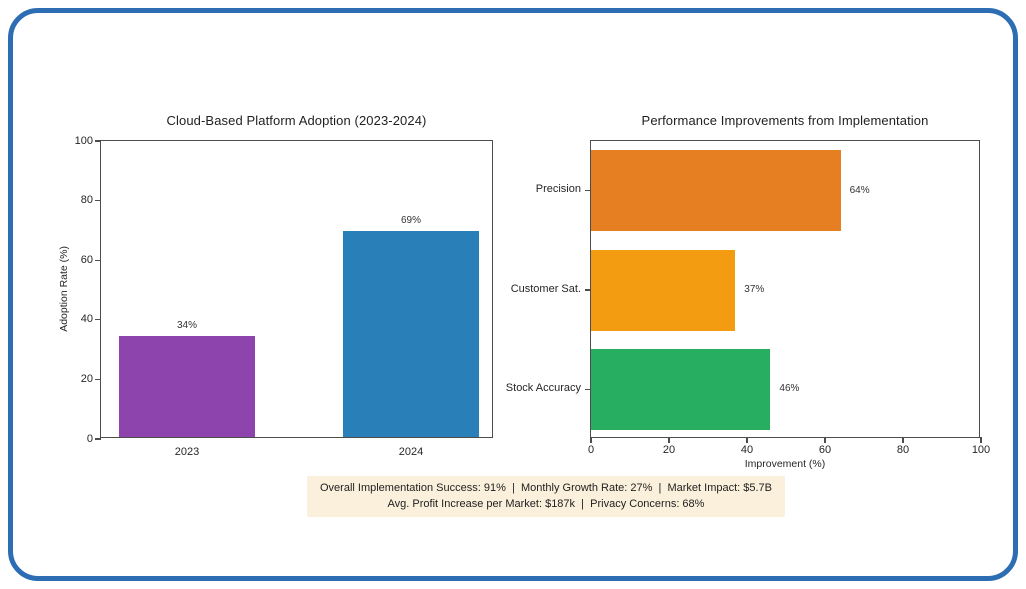 The width and height of the screenshot is (1026, 589). What do you see at coordinates (411, 334) in the screenshot?
I see `bar-2024` at bounding box center [411, 334].